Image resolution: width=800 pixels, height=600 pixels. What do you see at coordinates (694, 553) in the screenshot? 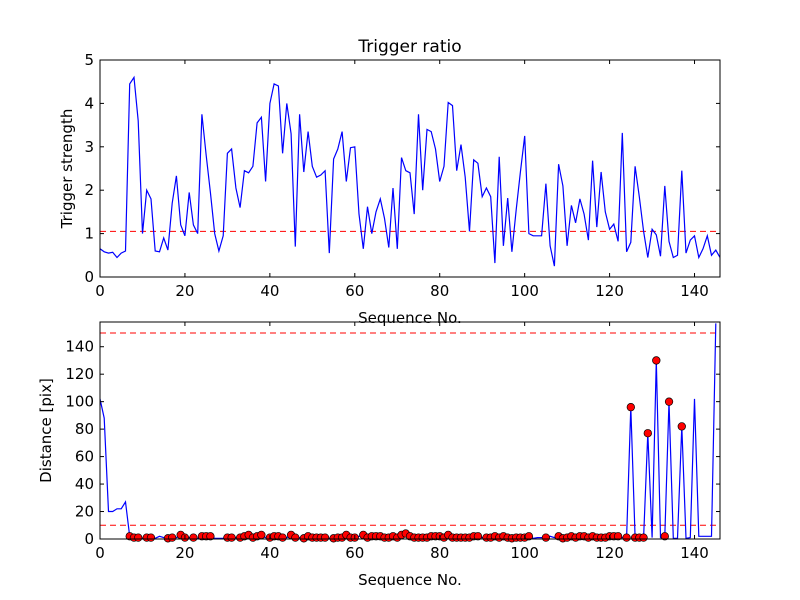
I see `bottom-x-tick-label: 140` at bounding box center [694, 553].